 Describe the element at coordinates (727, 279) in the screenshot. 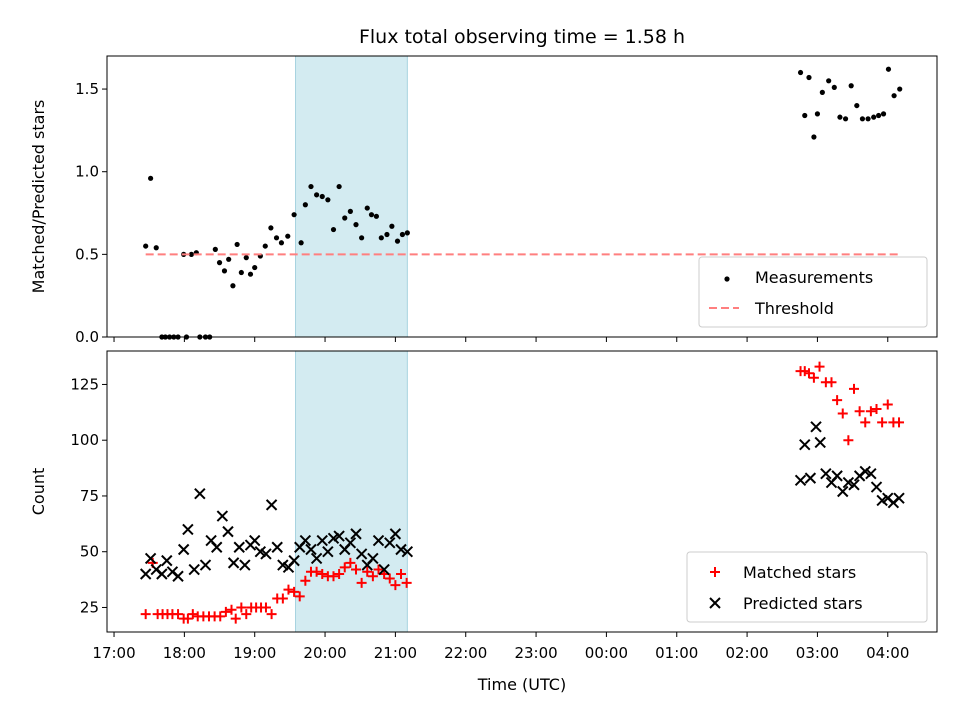

I see `legend-swatch-measurements` at that location.